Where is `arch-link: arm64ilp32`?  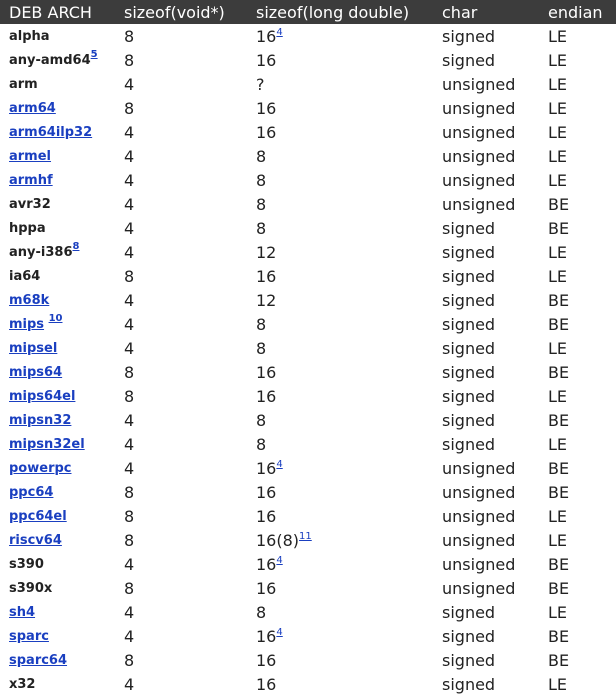
arch-link: arm64ilp32 is located at coordinates (51, 132).